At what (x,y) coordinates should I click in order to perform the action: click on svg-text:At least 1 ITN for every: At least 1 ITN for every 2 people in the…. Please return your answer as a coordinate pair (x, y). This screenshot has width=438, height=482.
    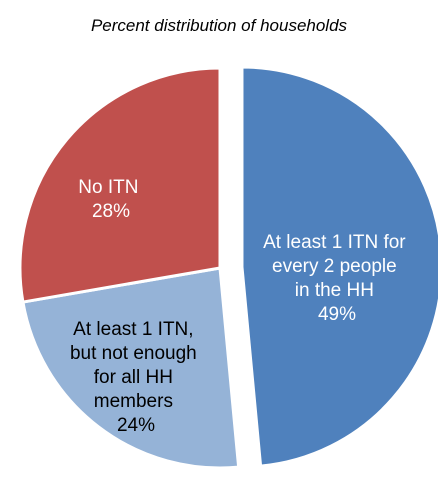
    Looking at the image, I should click on (337, 278).